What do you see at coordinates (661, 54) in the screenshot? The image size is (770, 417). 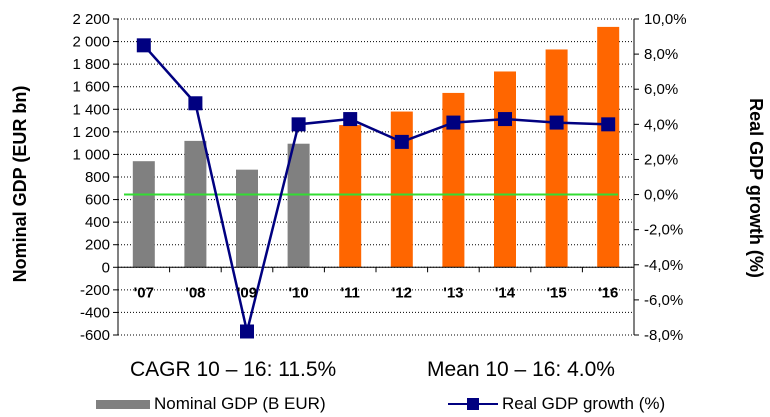 I see `right-tick-label: 8,0%` at bounding box center [661, 54].